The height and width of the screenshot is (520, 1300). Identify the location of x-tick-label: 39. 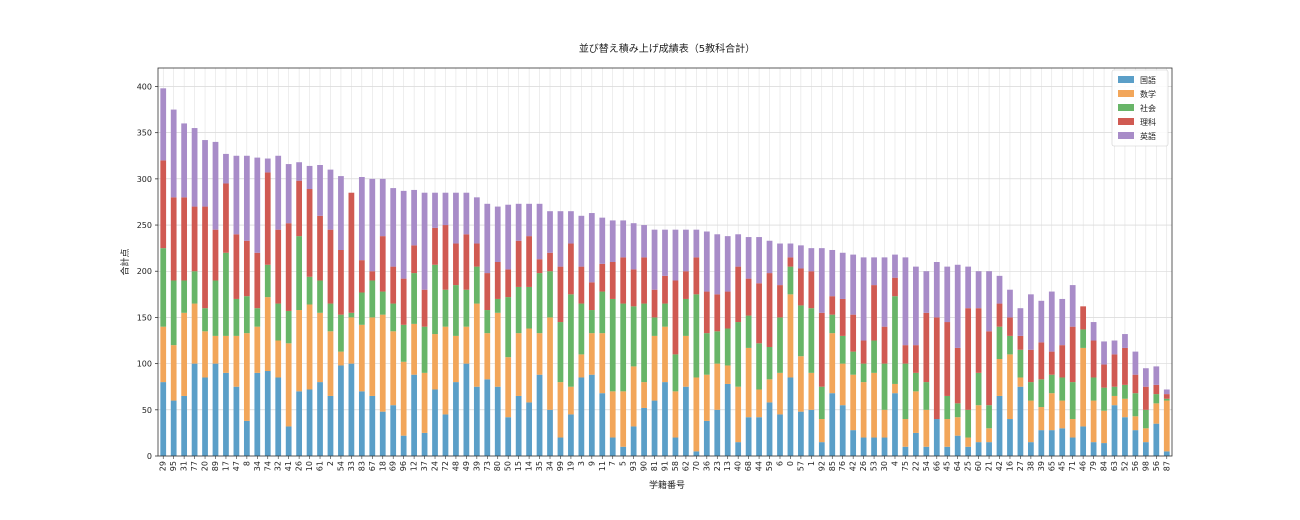
(476, 466).